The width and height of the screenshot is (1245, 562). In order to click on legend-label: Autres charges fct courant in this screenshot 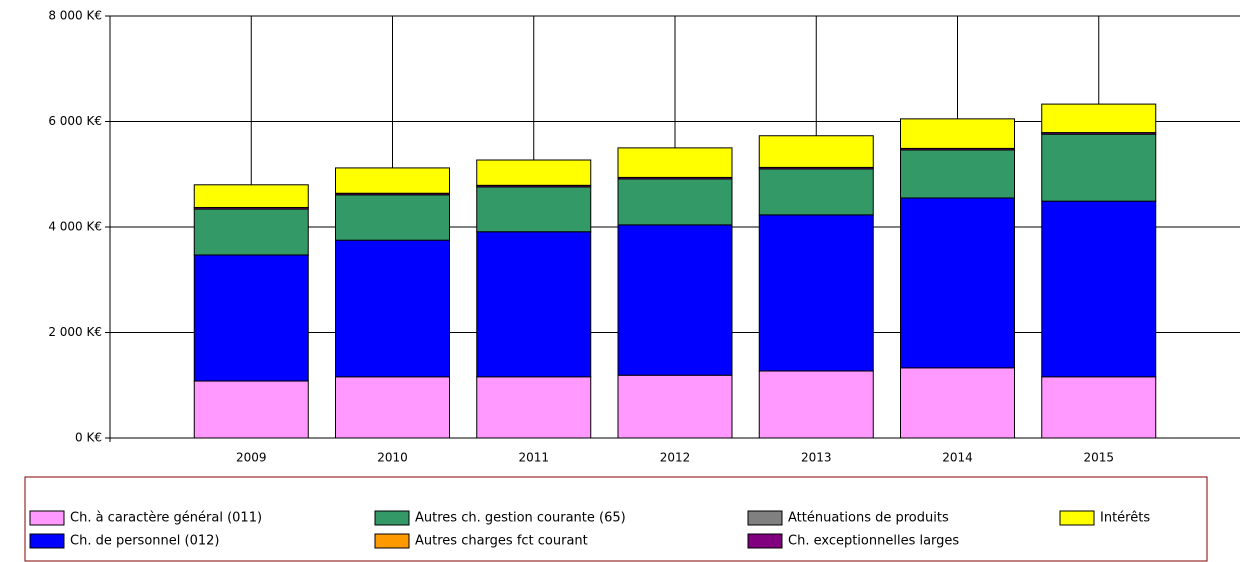, I will do `click(501, 541)`.